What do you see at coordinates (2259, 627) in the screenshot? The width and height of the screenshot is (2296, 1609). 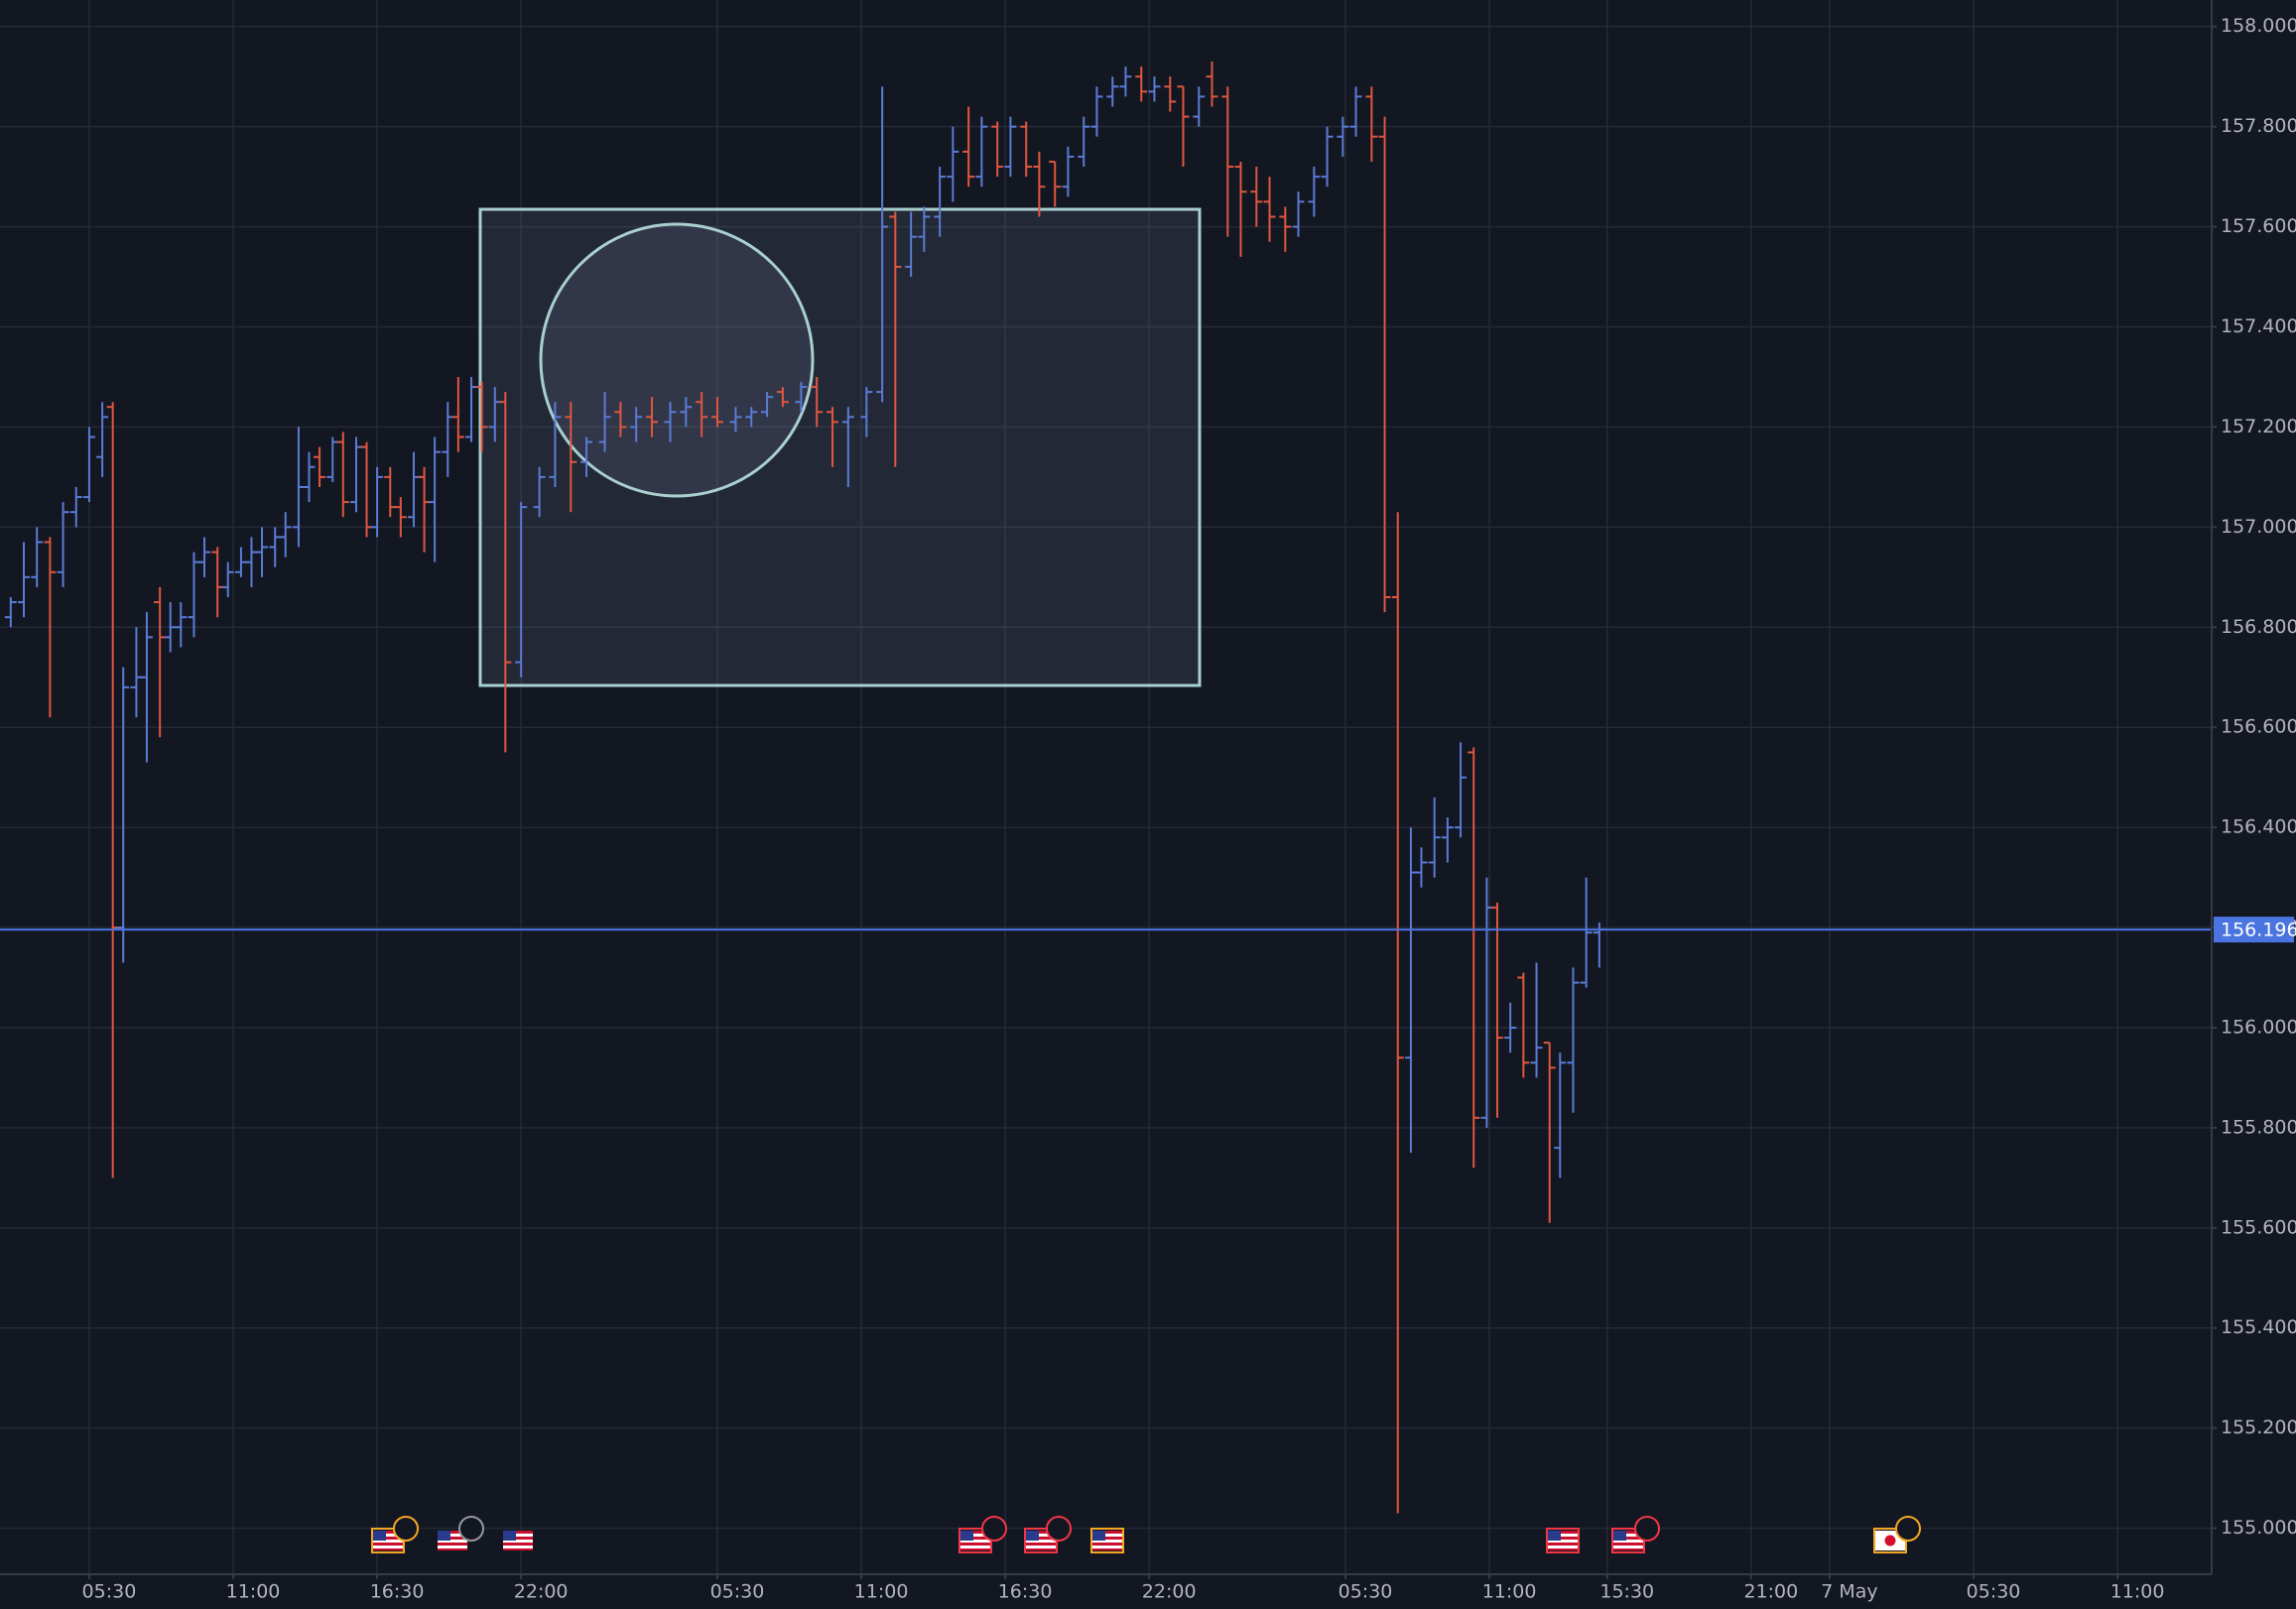 I see `y-tick-label: 156.800` at bounding box center [2259, 627].